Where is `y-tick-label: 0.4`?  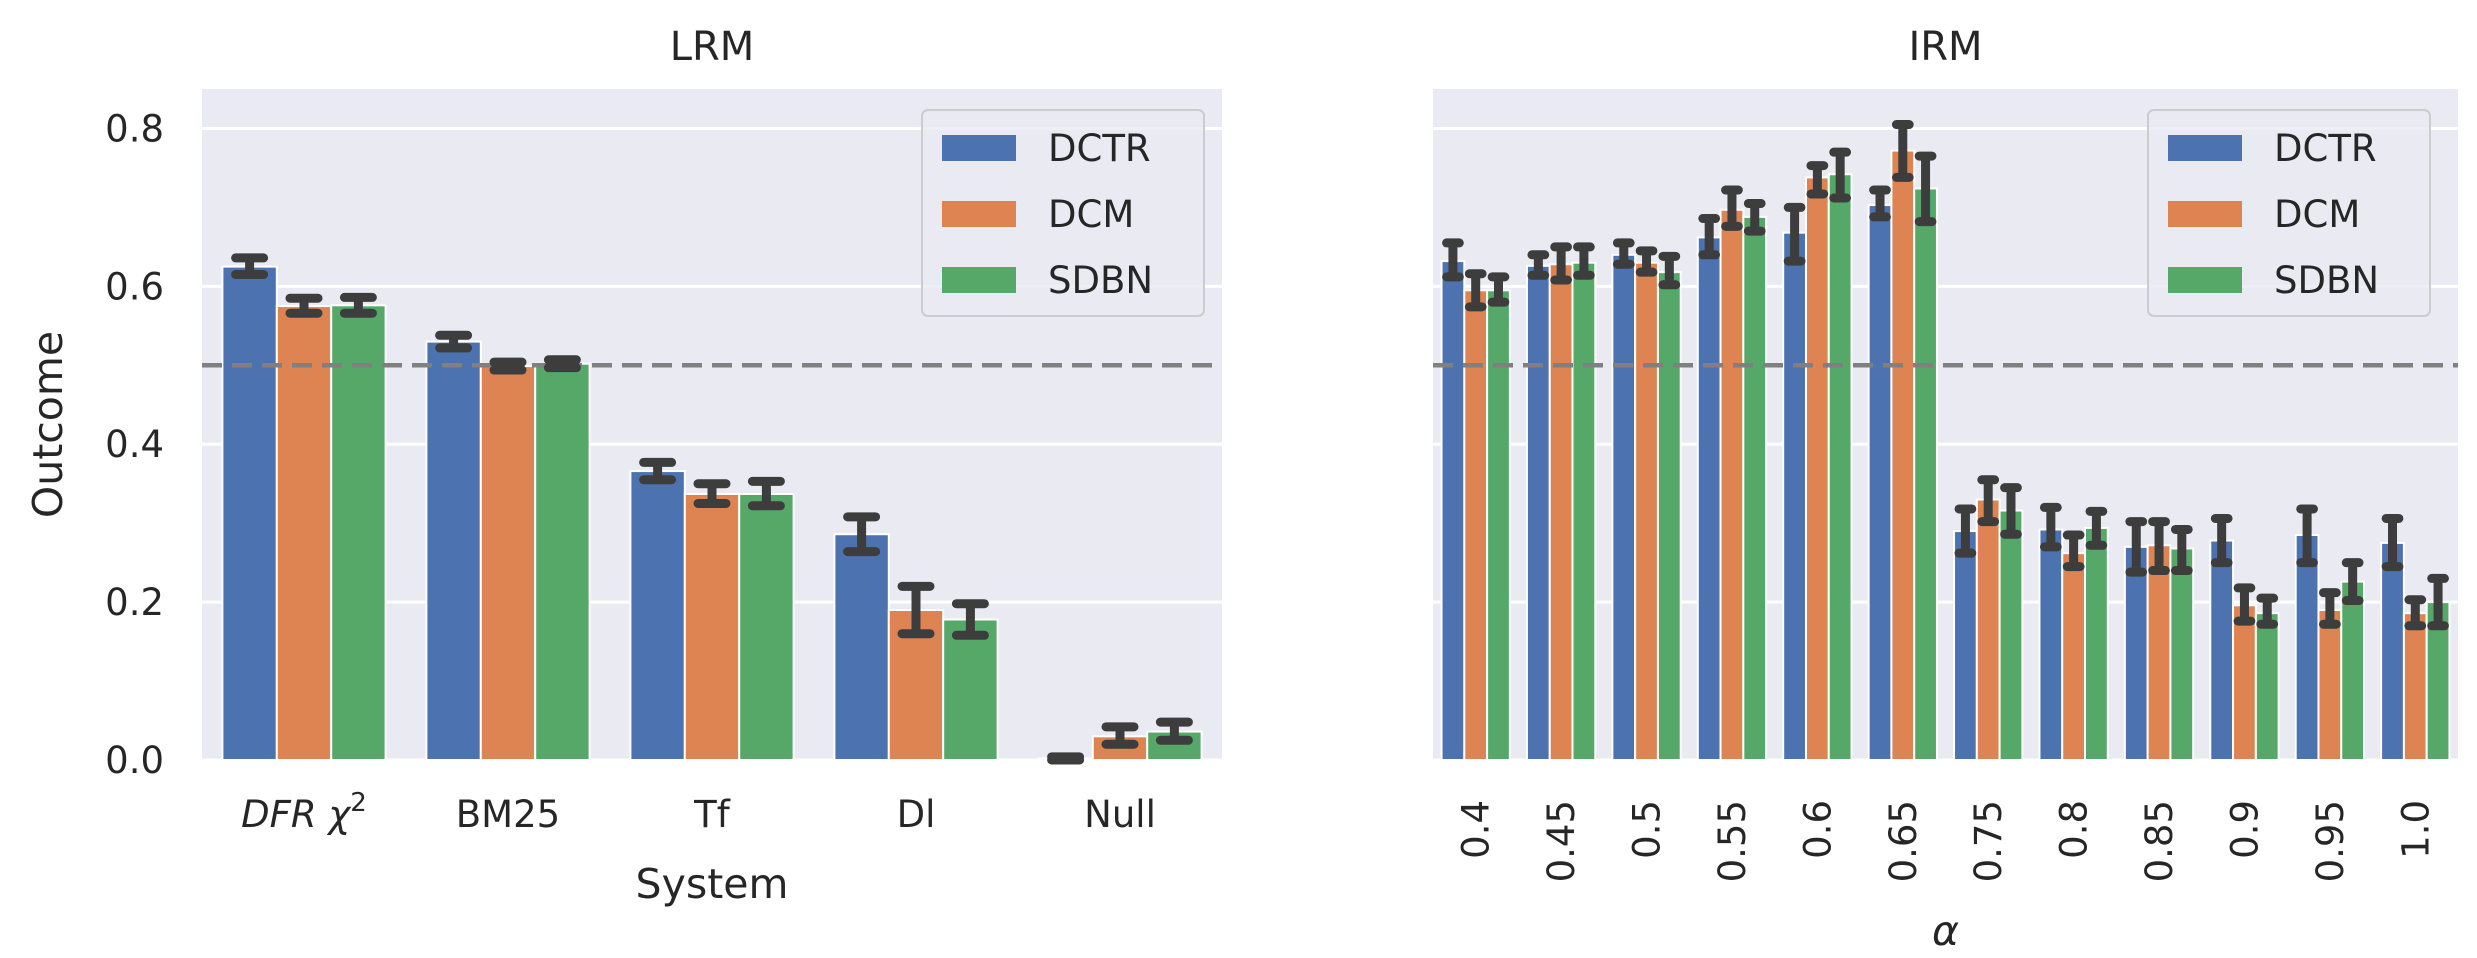 y-tick-label: 0.4 is located at coordinates (134, 444).